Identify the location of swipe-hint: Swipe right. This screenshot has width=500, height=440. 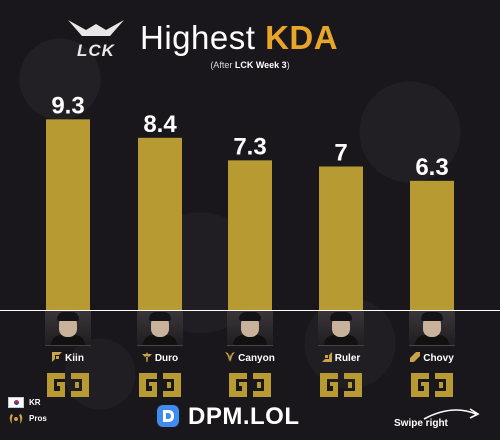
(442, 420).